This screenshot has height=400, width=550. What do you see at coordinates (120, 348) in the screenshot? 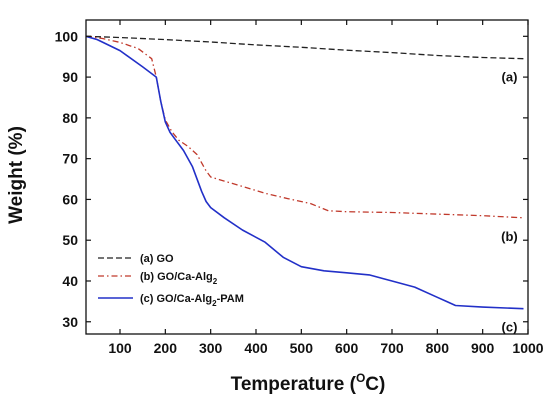
I see `x-tick-label: 100` at bounding box center [120, 348].